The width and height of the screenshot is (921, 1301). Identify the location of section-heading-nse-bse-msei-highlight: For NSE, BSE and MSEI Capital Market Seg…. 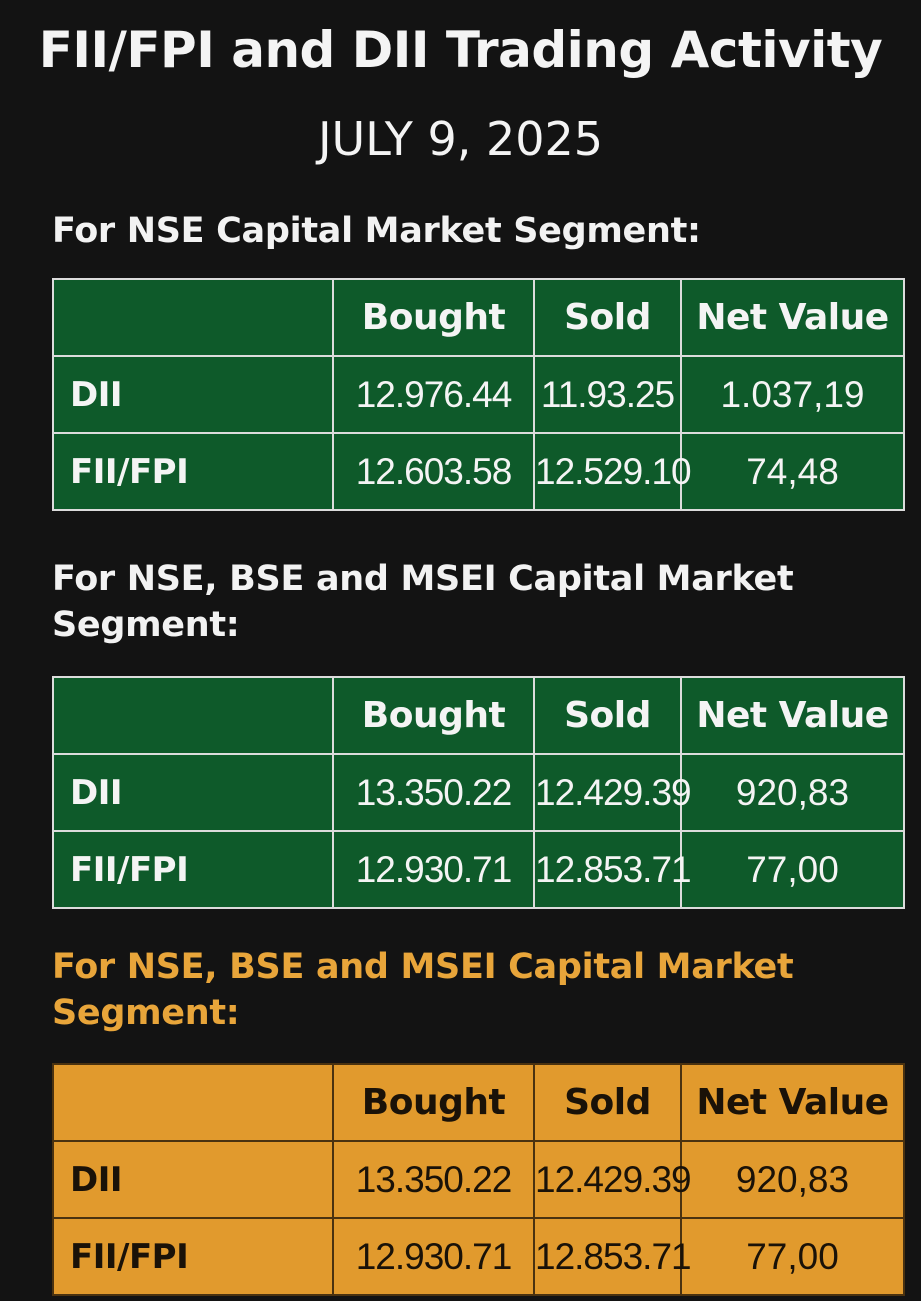
(423, 990).